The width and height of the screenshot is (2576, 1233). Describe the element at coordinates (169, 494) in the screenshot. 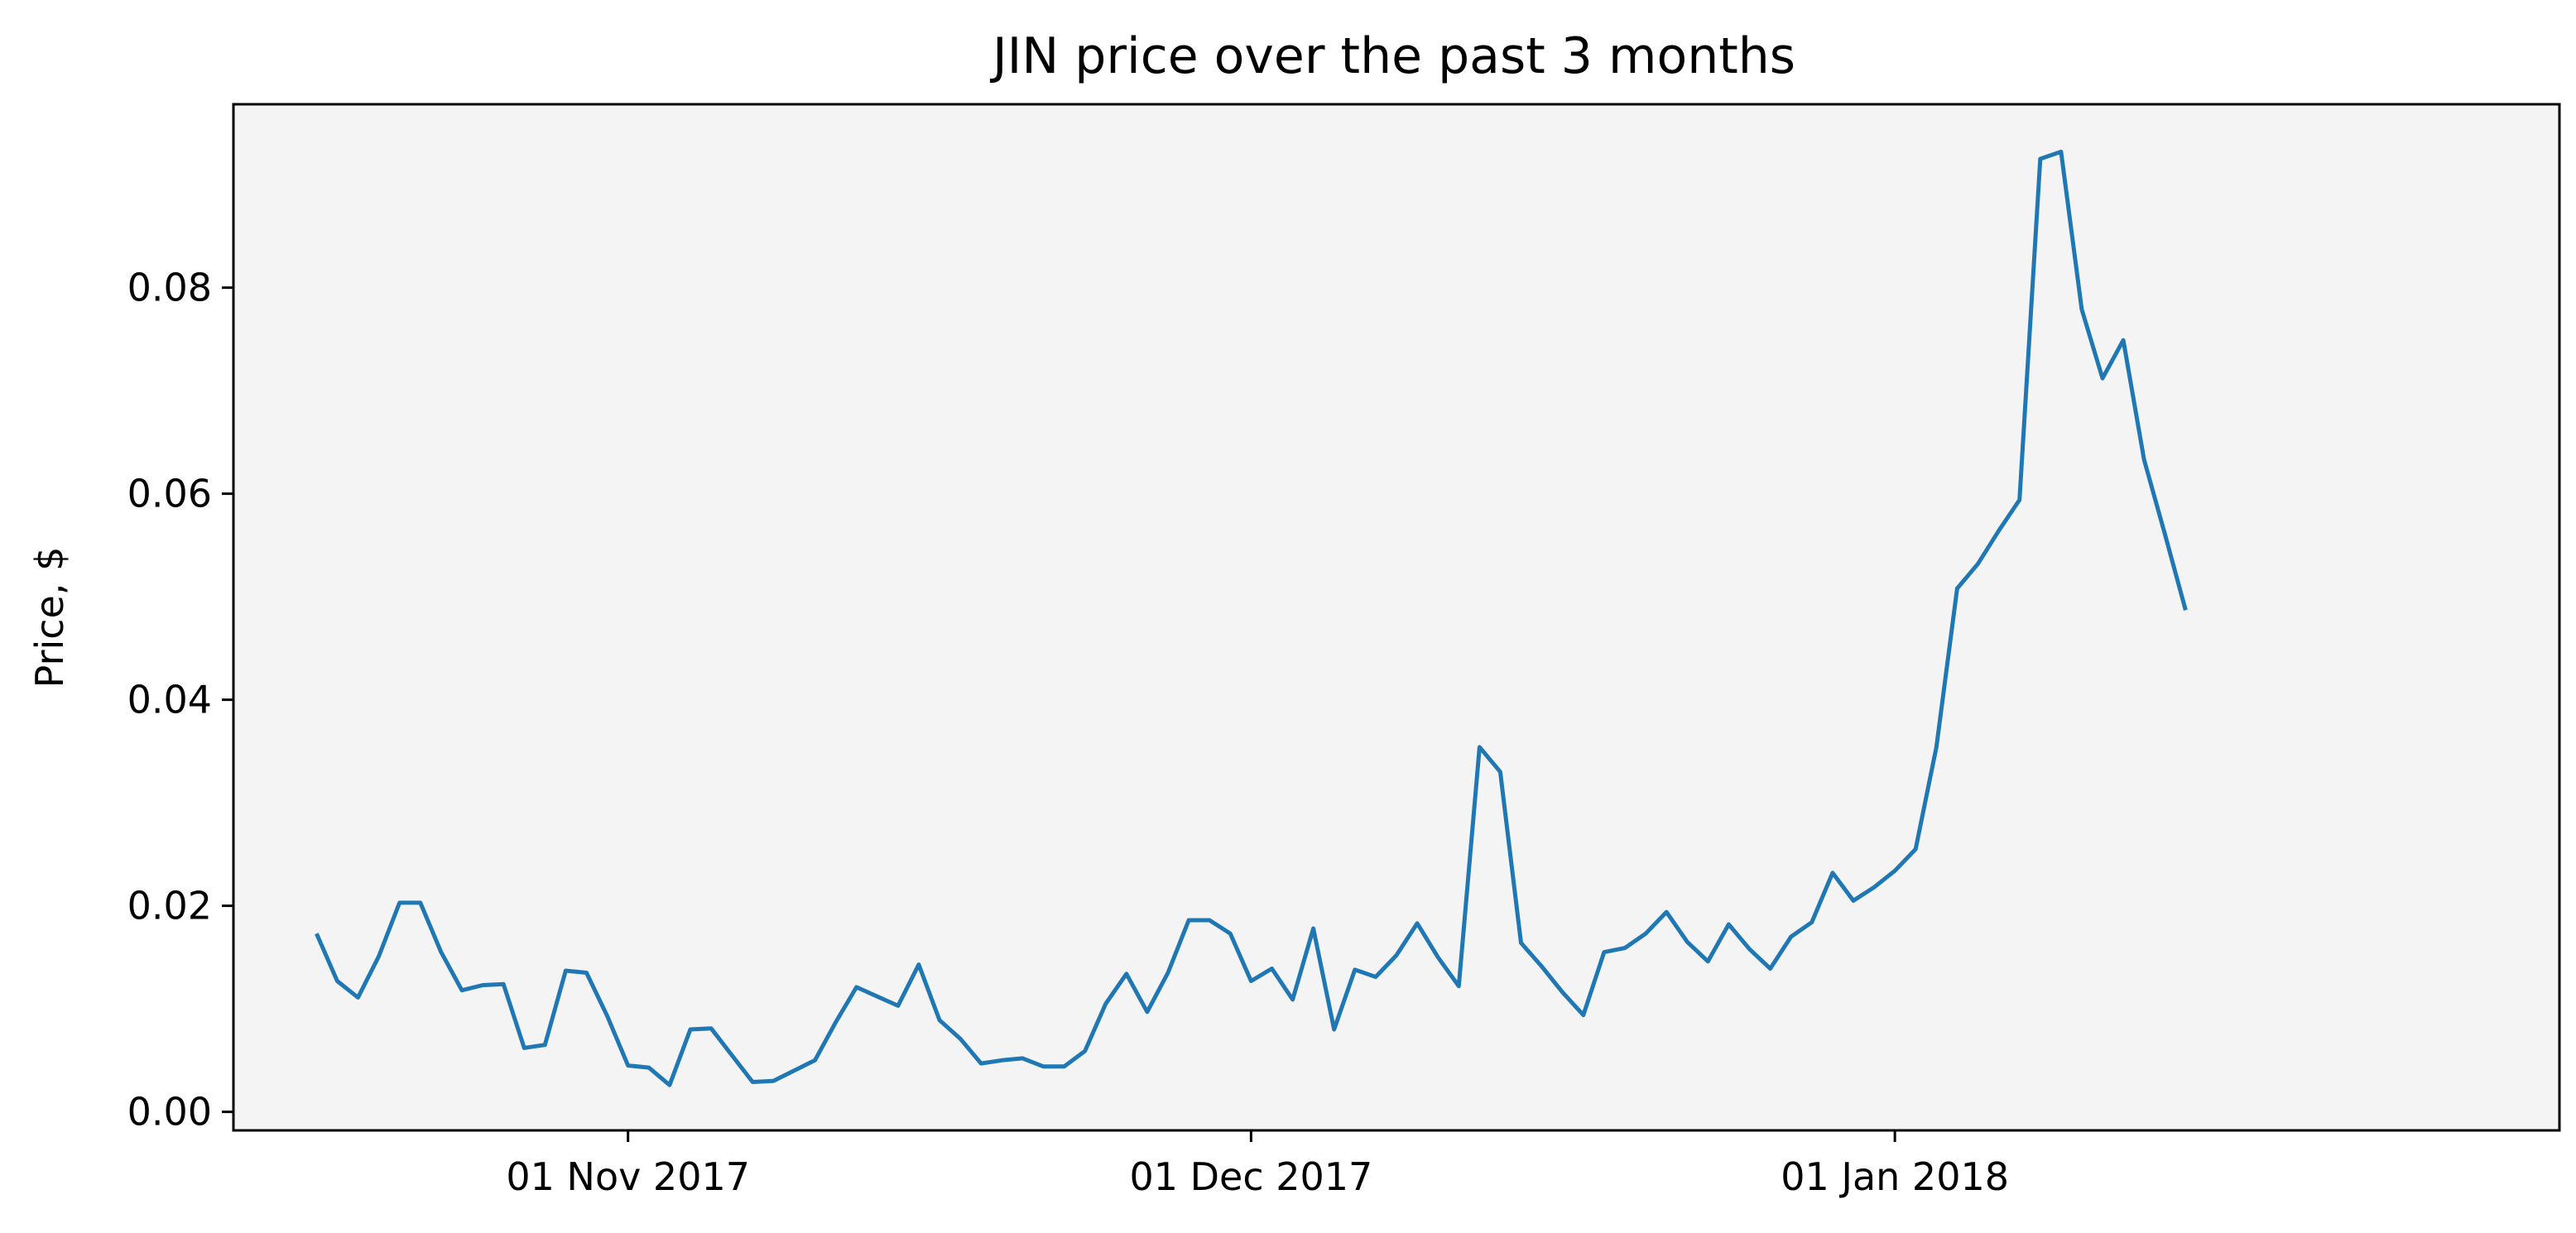

I see `y-tick-label: 0.06` at that location.